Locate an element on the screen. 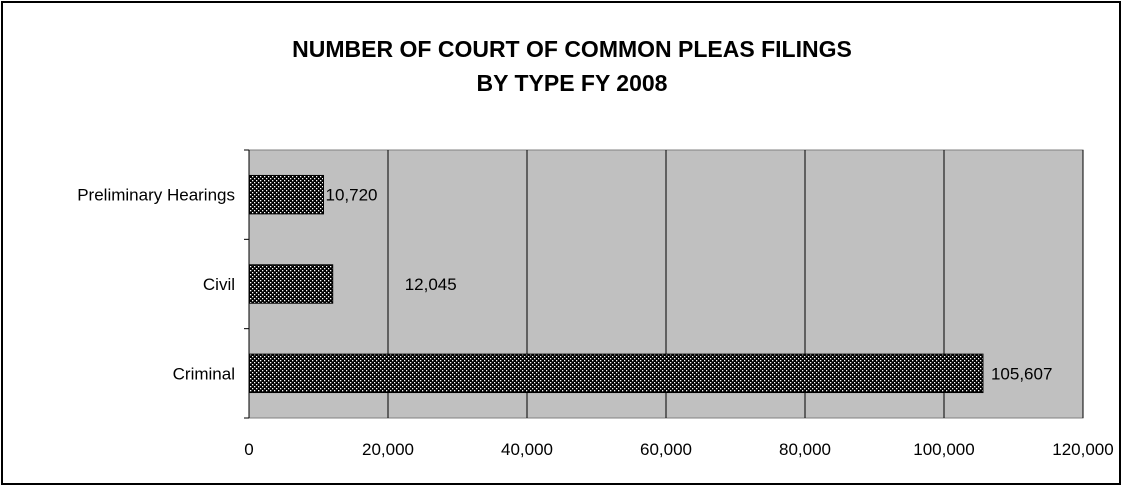 This screenshot has height=489, width=1126. chart-title: NUMBER OF COURT OF COMMON PLEAS FILINGS is located at coordinates (572, 49).